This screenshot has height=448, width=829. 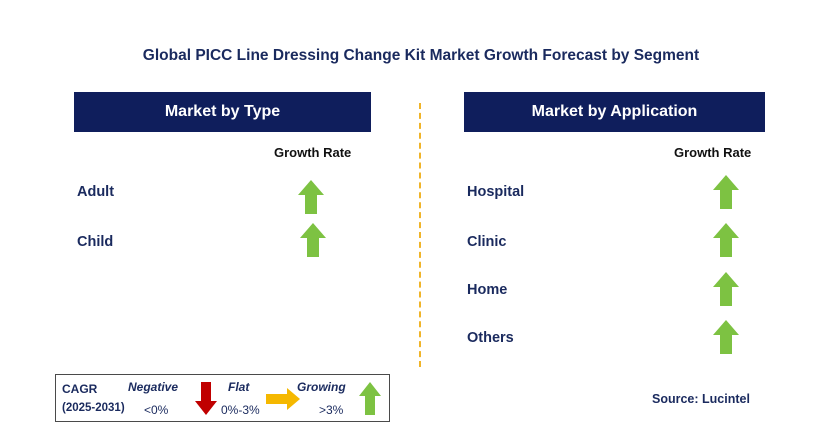 What do you see at coordinates (701, 399) in the screenshot?
I see `source-label: Source: Lucintel` at bounding box center [701, 399].